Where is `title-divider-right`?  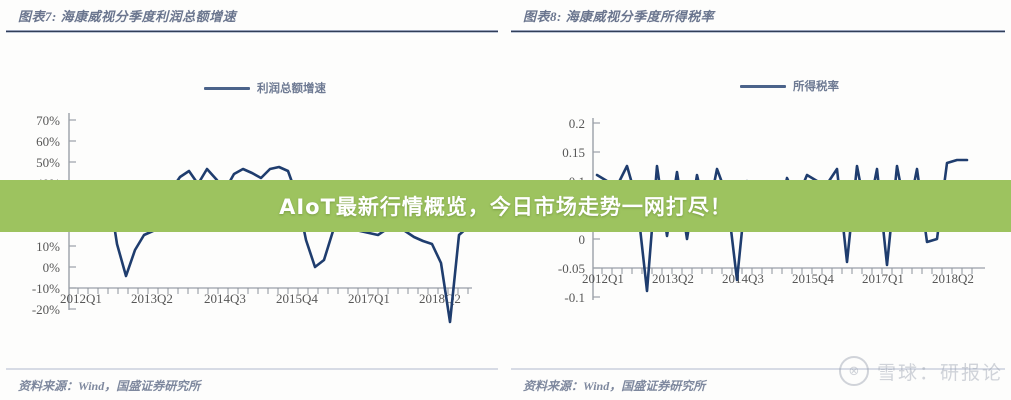
title-divider-right is located at coordinates (758, 31).